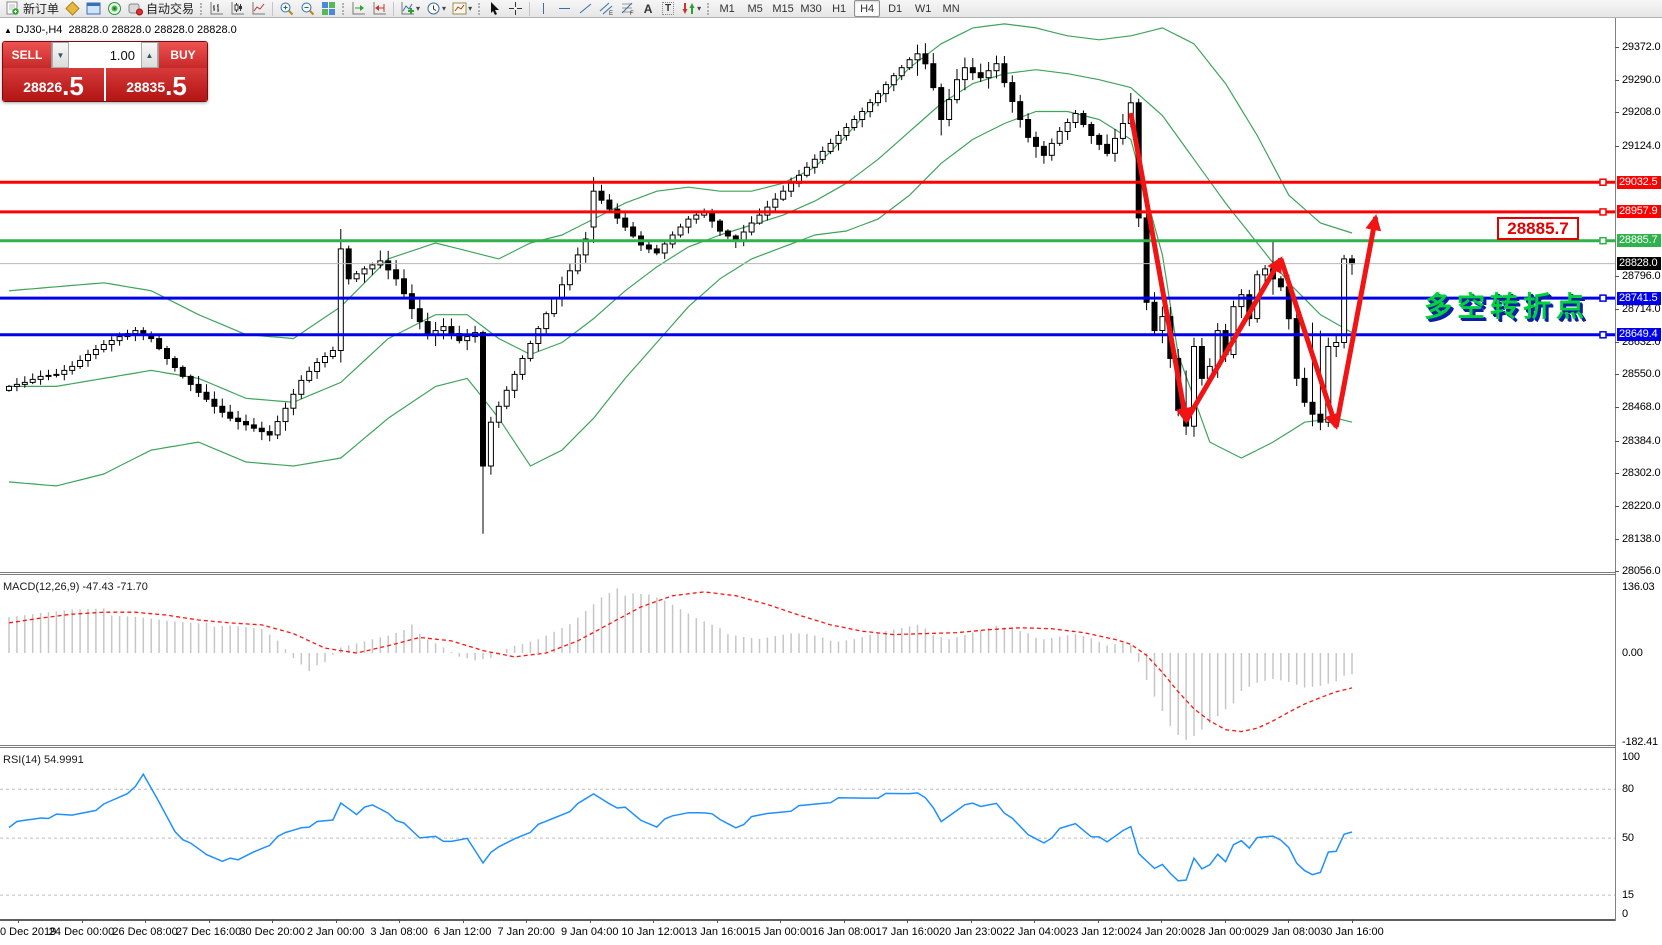 Image resolution: width=1662 pixels, height=945 pixels. I want to click on macd-axis-label: 0.00, so click(1632, 653).